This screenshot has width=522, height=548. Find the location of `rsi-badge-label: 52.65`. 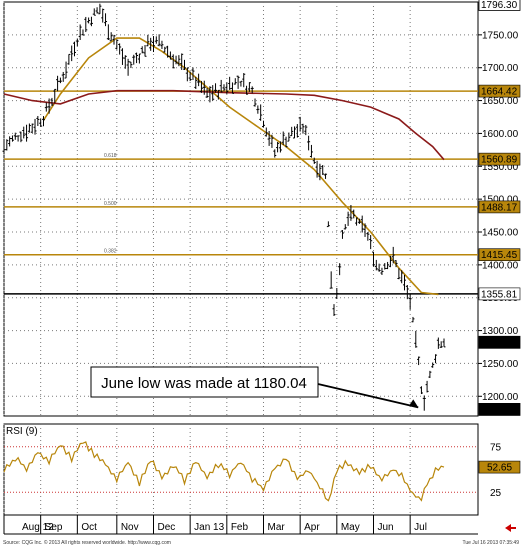

rsi-badge-label: 52.65 is located at coordinates (499, 468).